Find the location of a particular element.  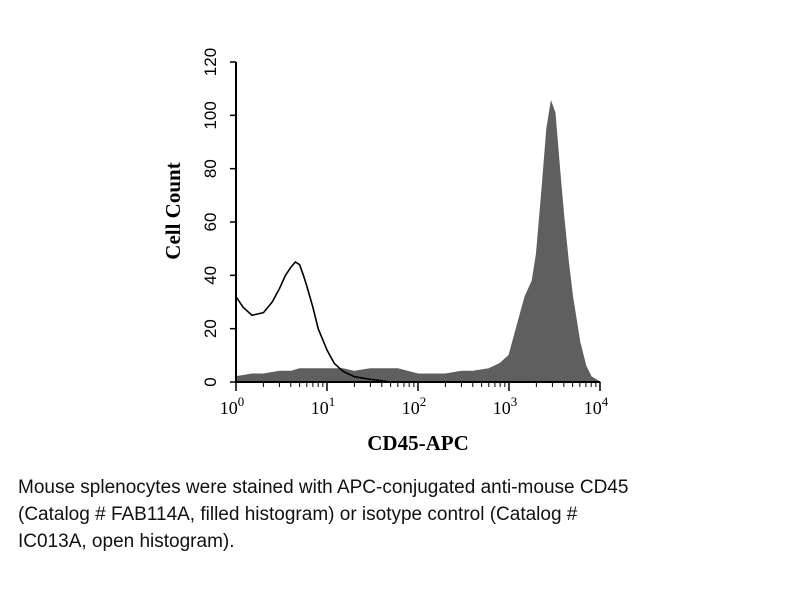

x-tick-label: 10² is located at coordinates (414, 406).